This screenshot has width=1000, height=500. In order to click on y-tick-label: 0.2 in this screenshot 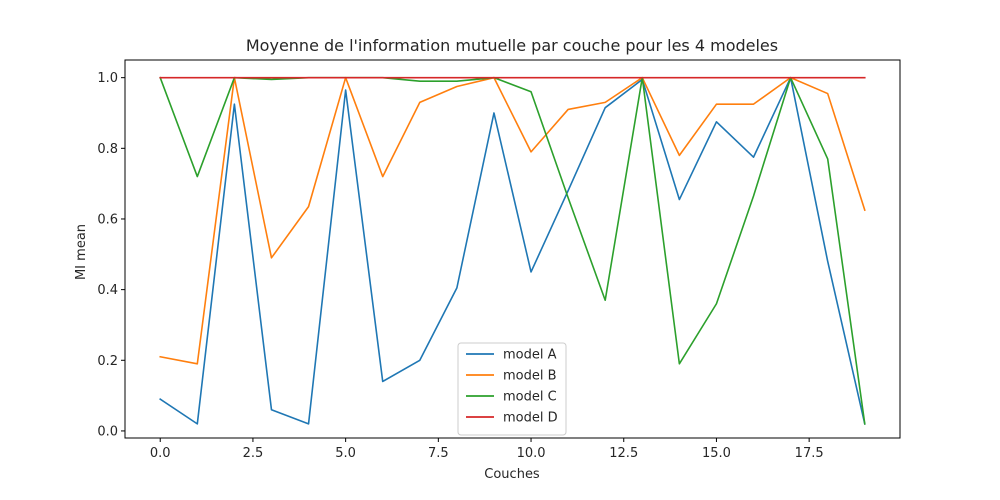, I will do `click(107, 361)`.